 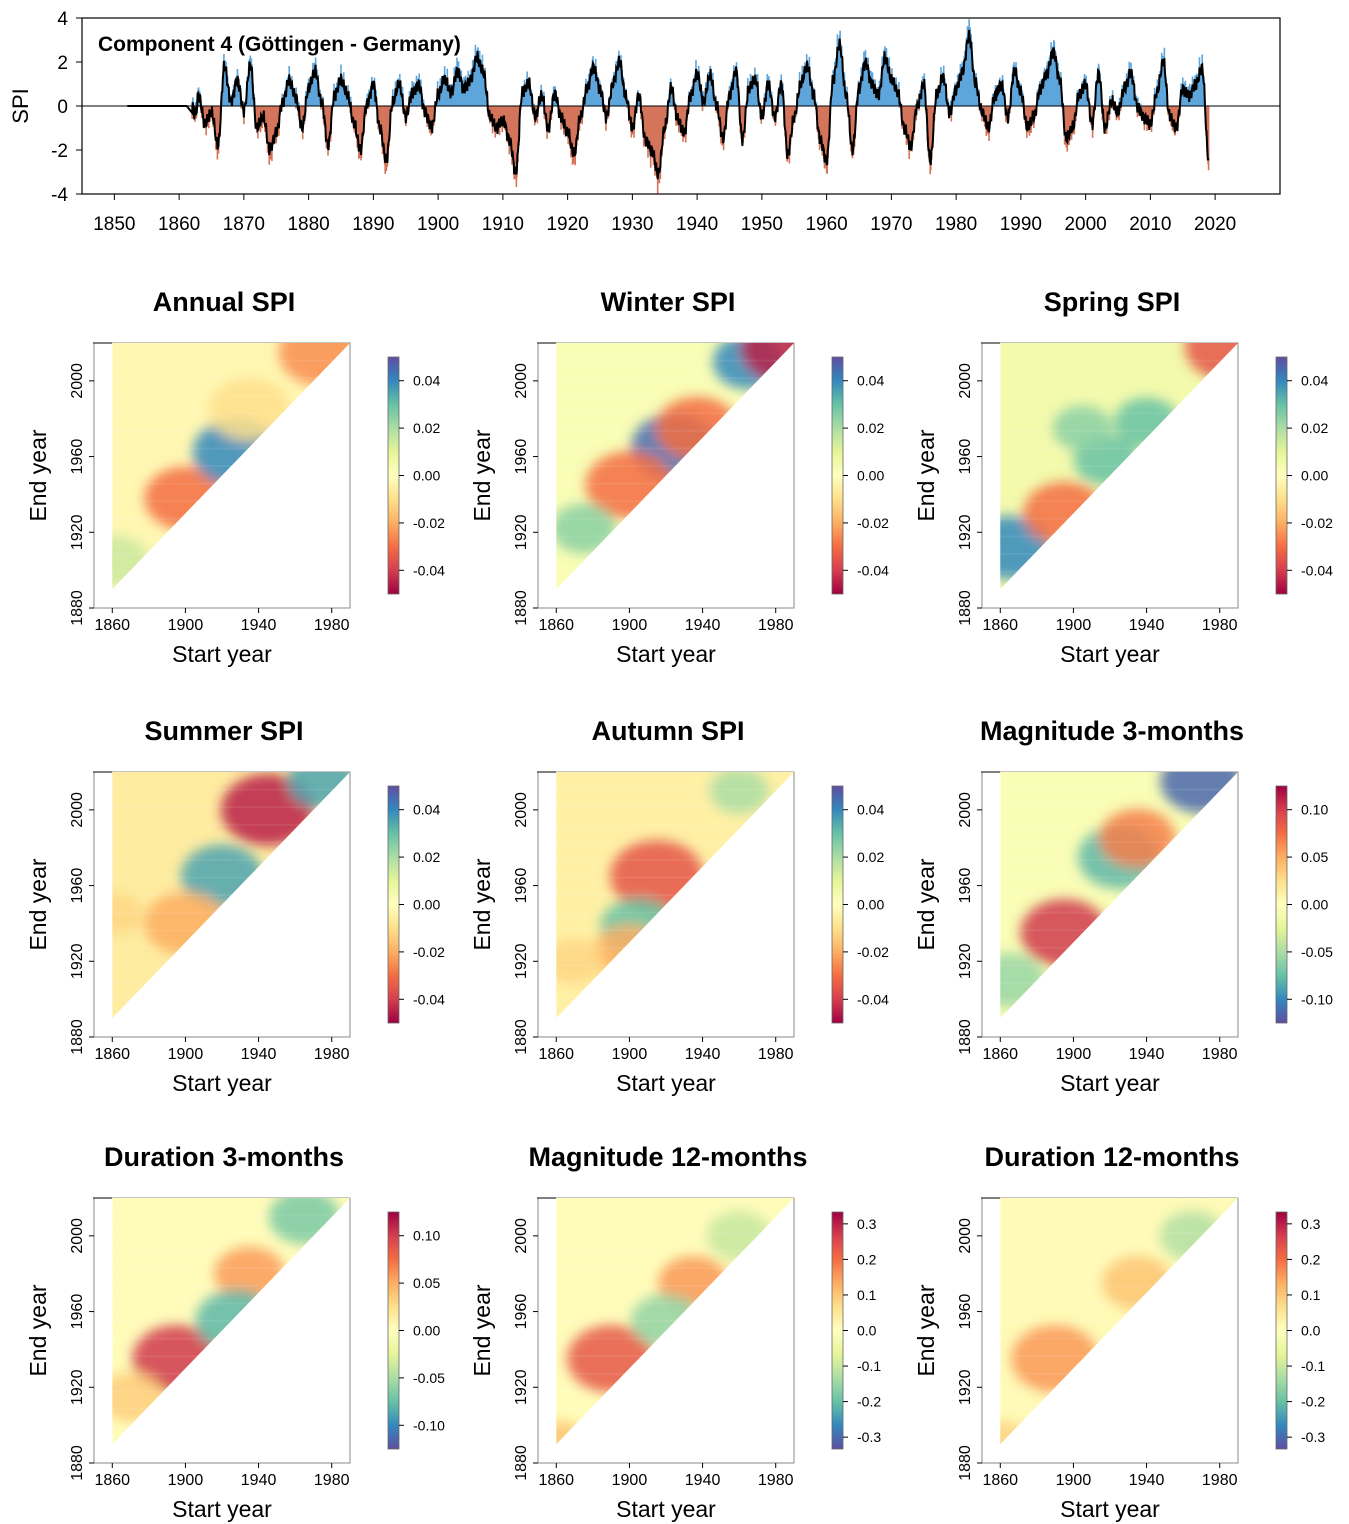 What do you see at coordinates (62, 107) in the screenshot?
I see `timeseries-ytick-label: 0` at bounding box center [62, 107].